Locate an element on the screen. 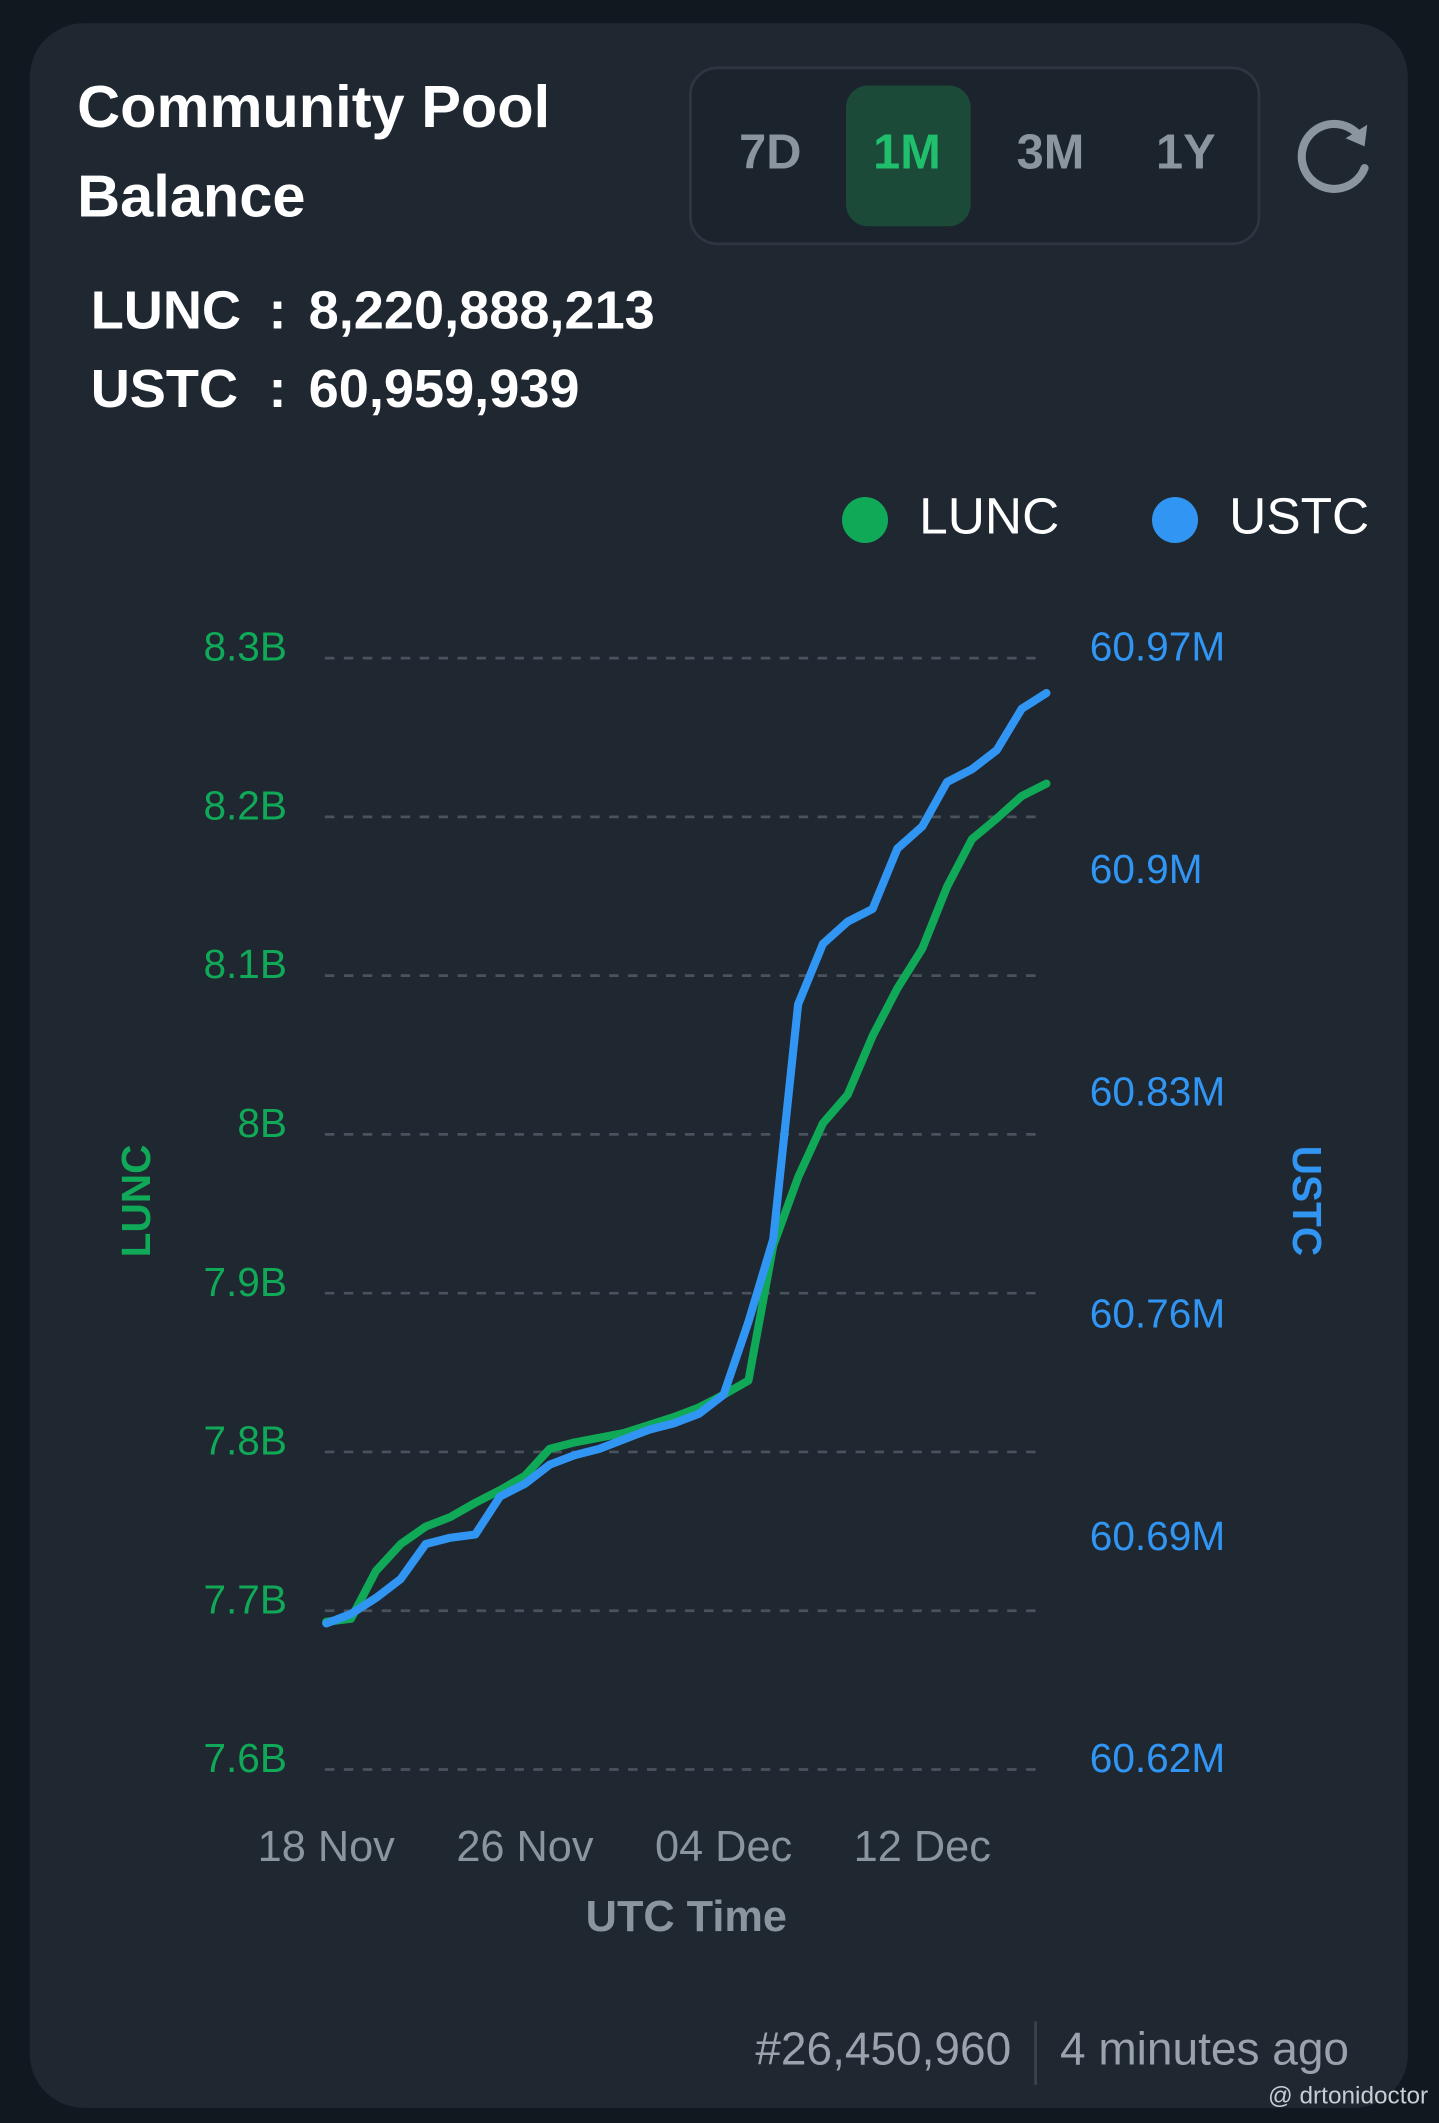  y2-tick-label: 60.76M is located at coordinates (1157, 1314).